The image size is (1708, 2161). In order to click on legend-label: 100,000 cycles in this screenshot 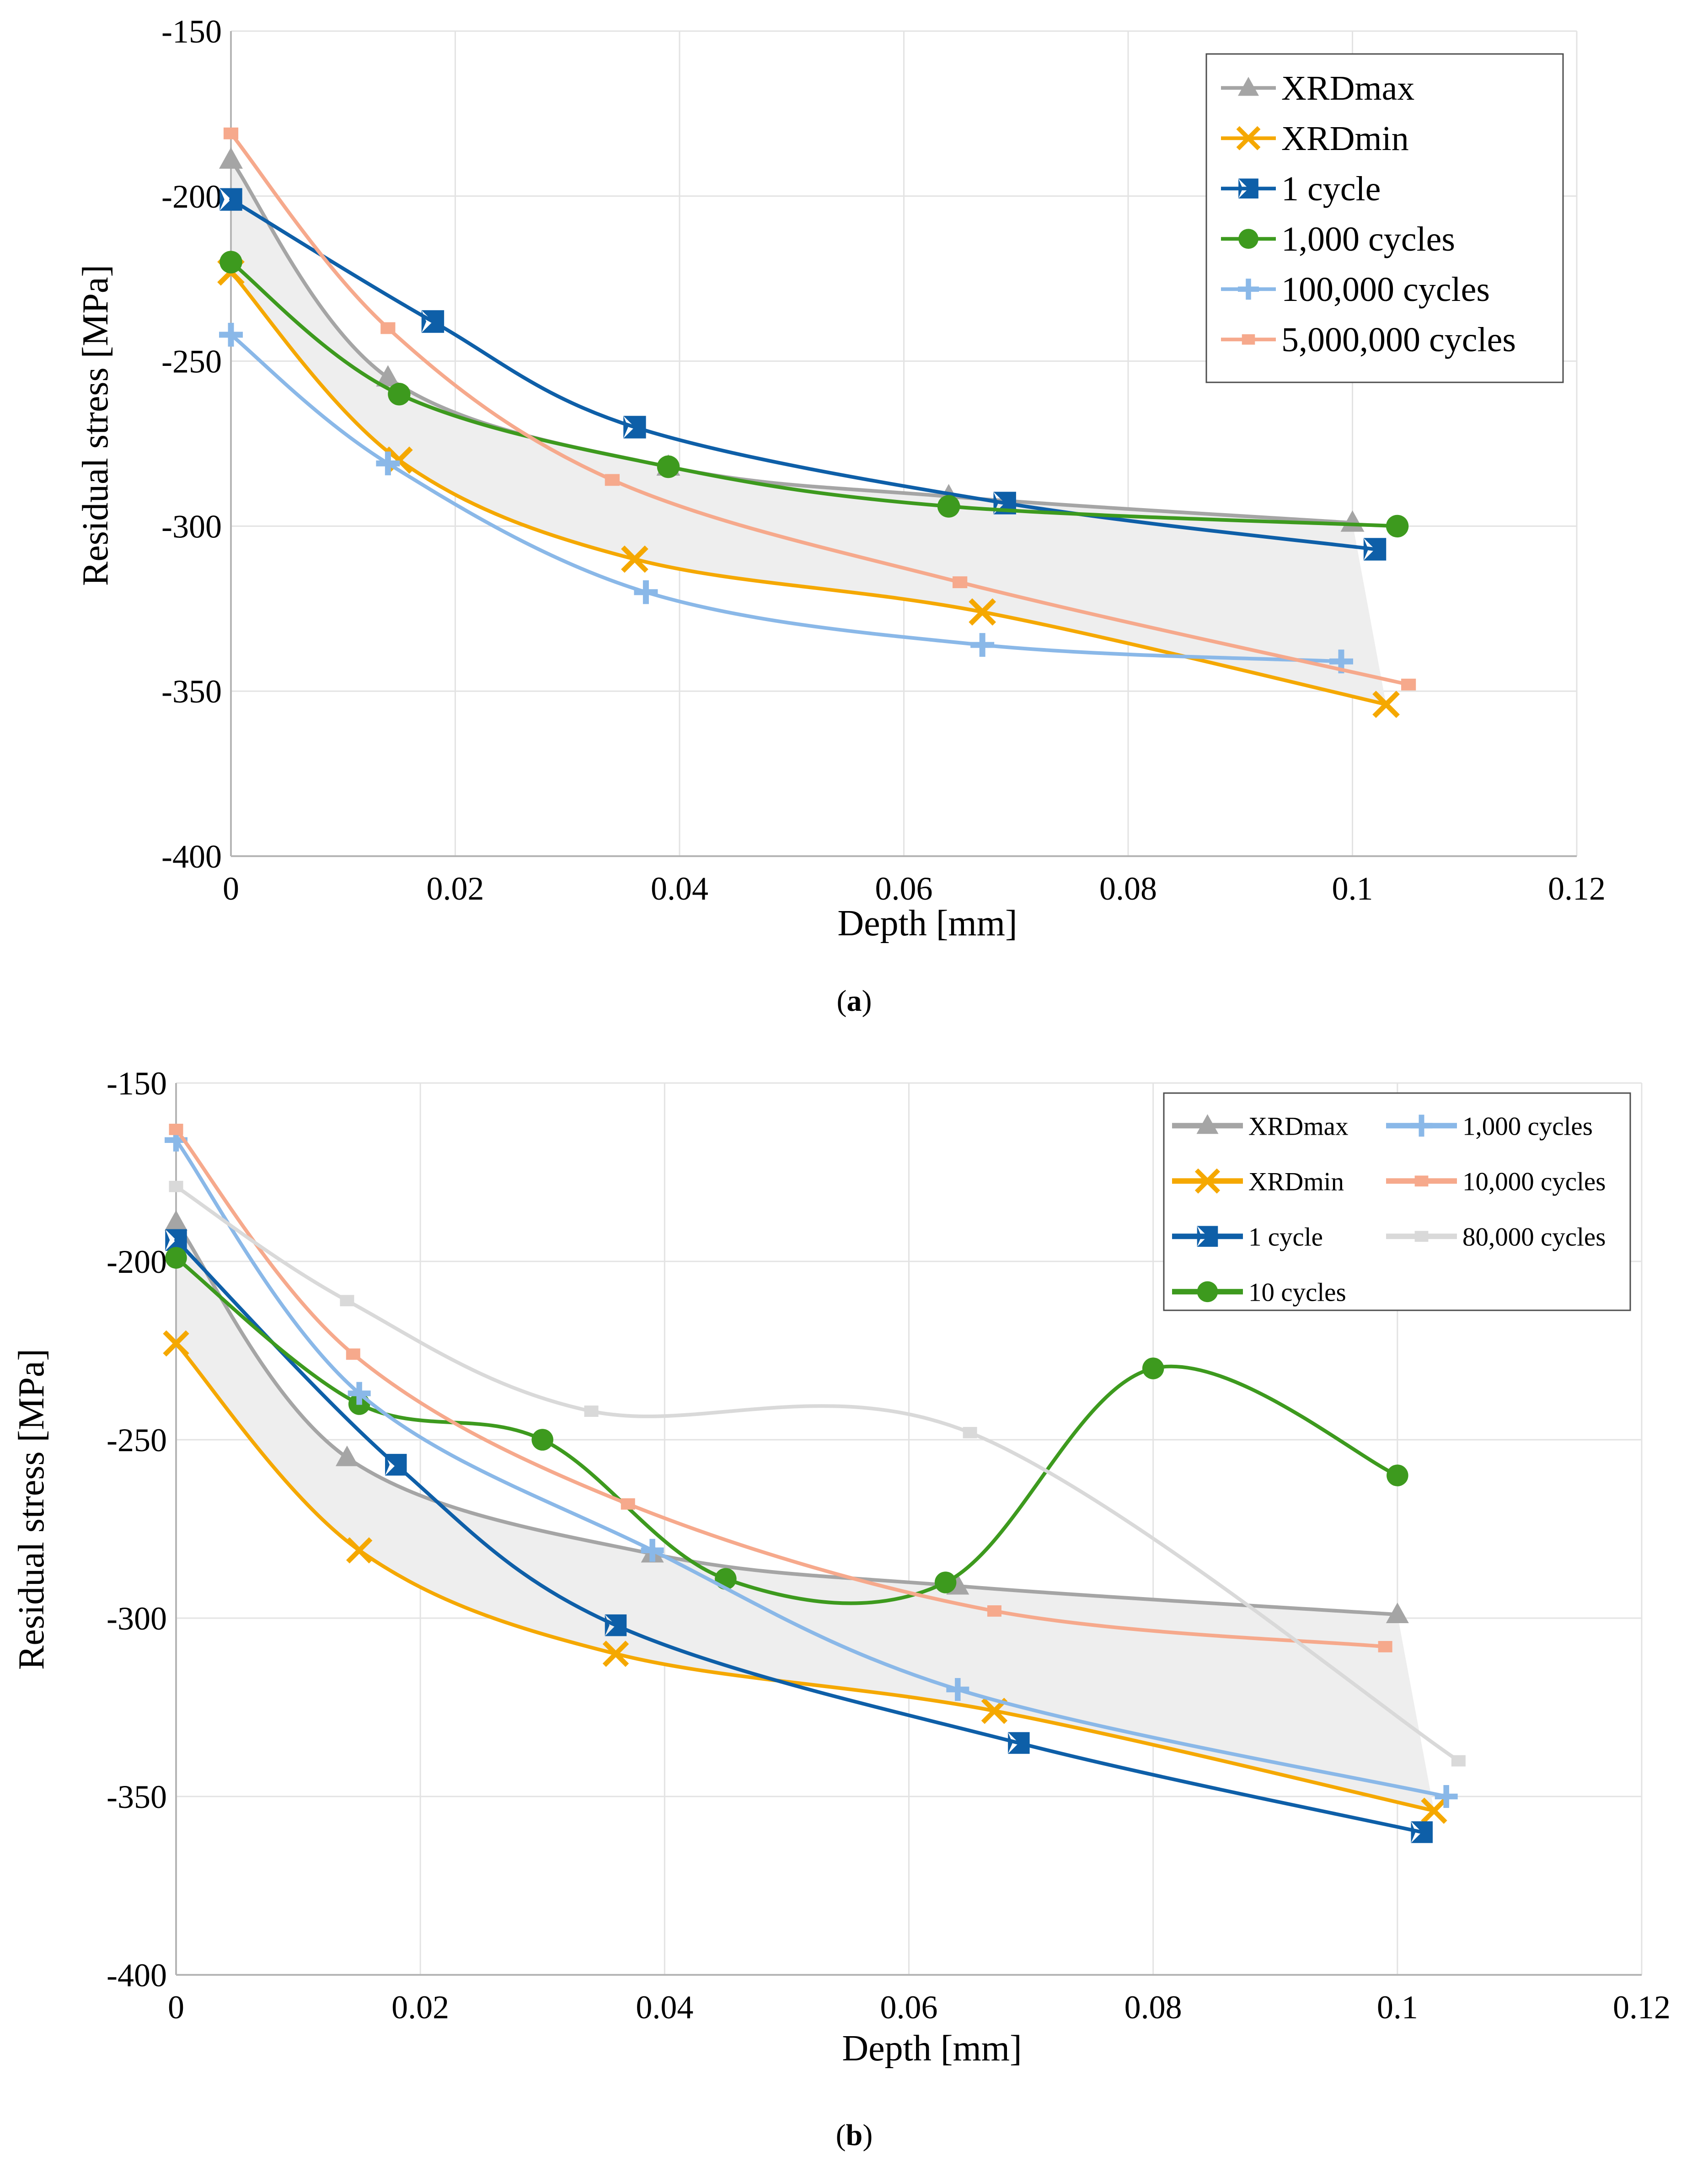, I will do `click(1385, 289)`.